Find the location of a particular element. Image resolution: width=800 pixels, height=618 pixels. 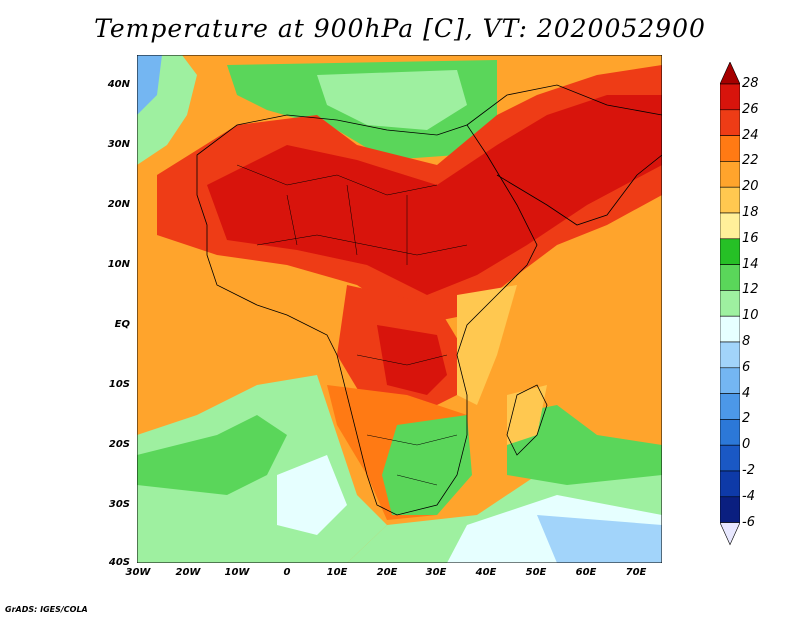

x-tick: 50E is located at coordinates (536, 572).